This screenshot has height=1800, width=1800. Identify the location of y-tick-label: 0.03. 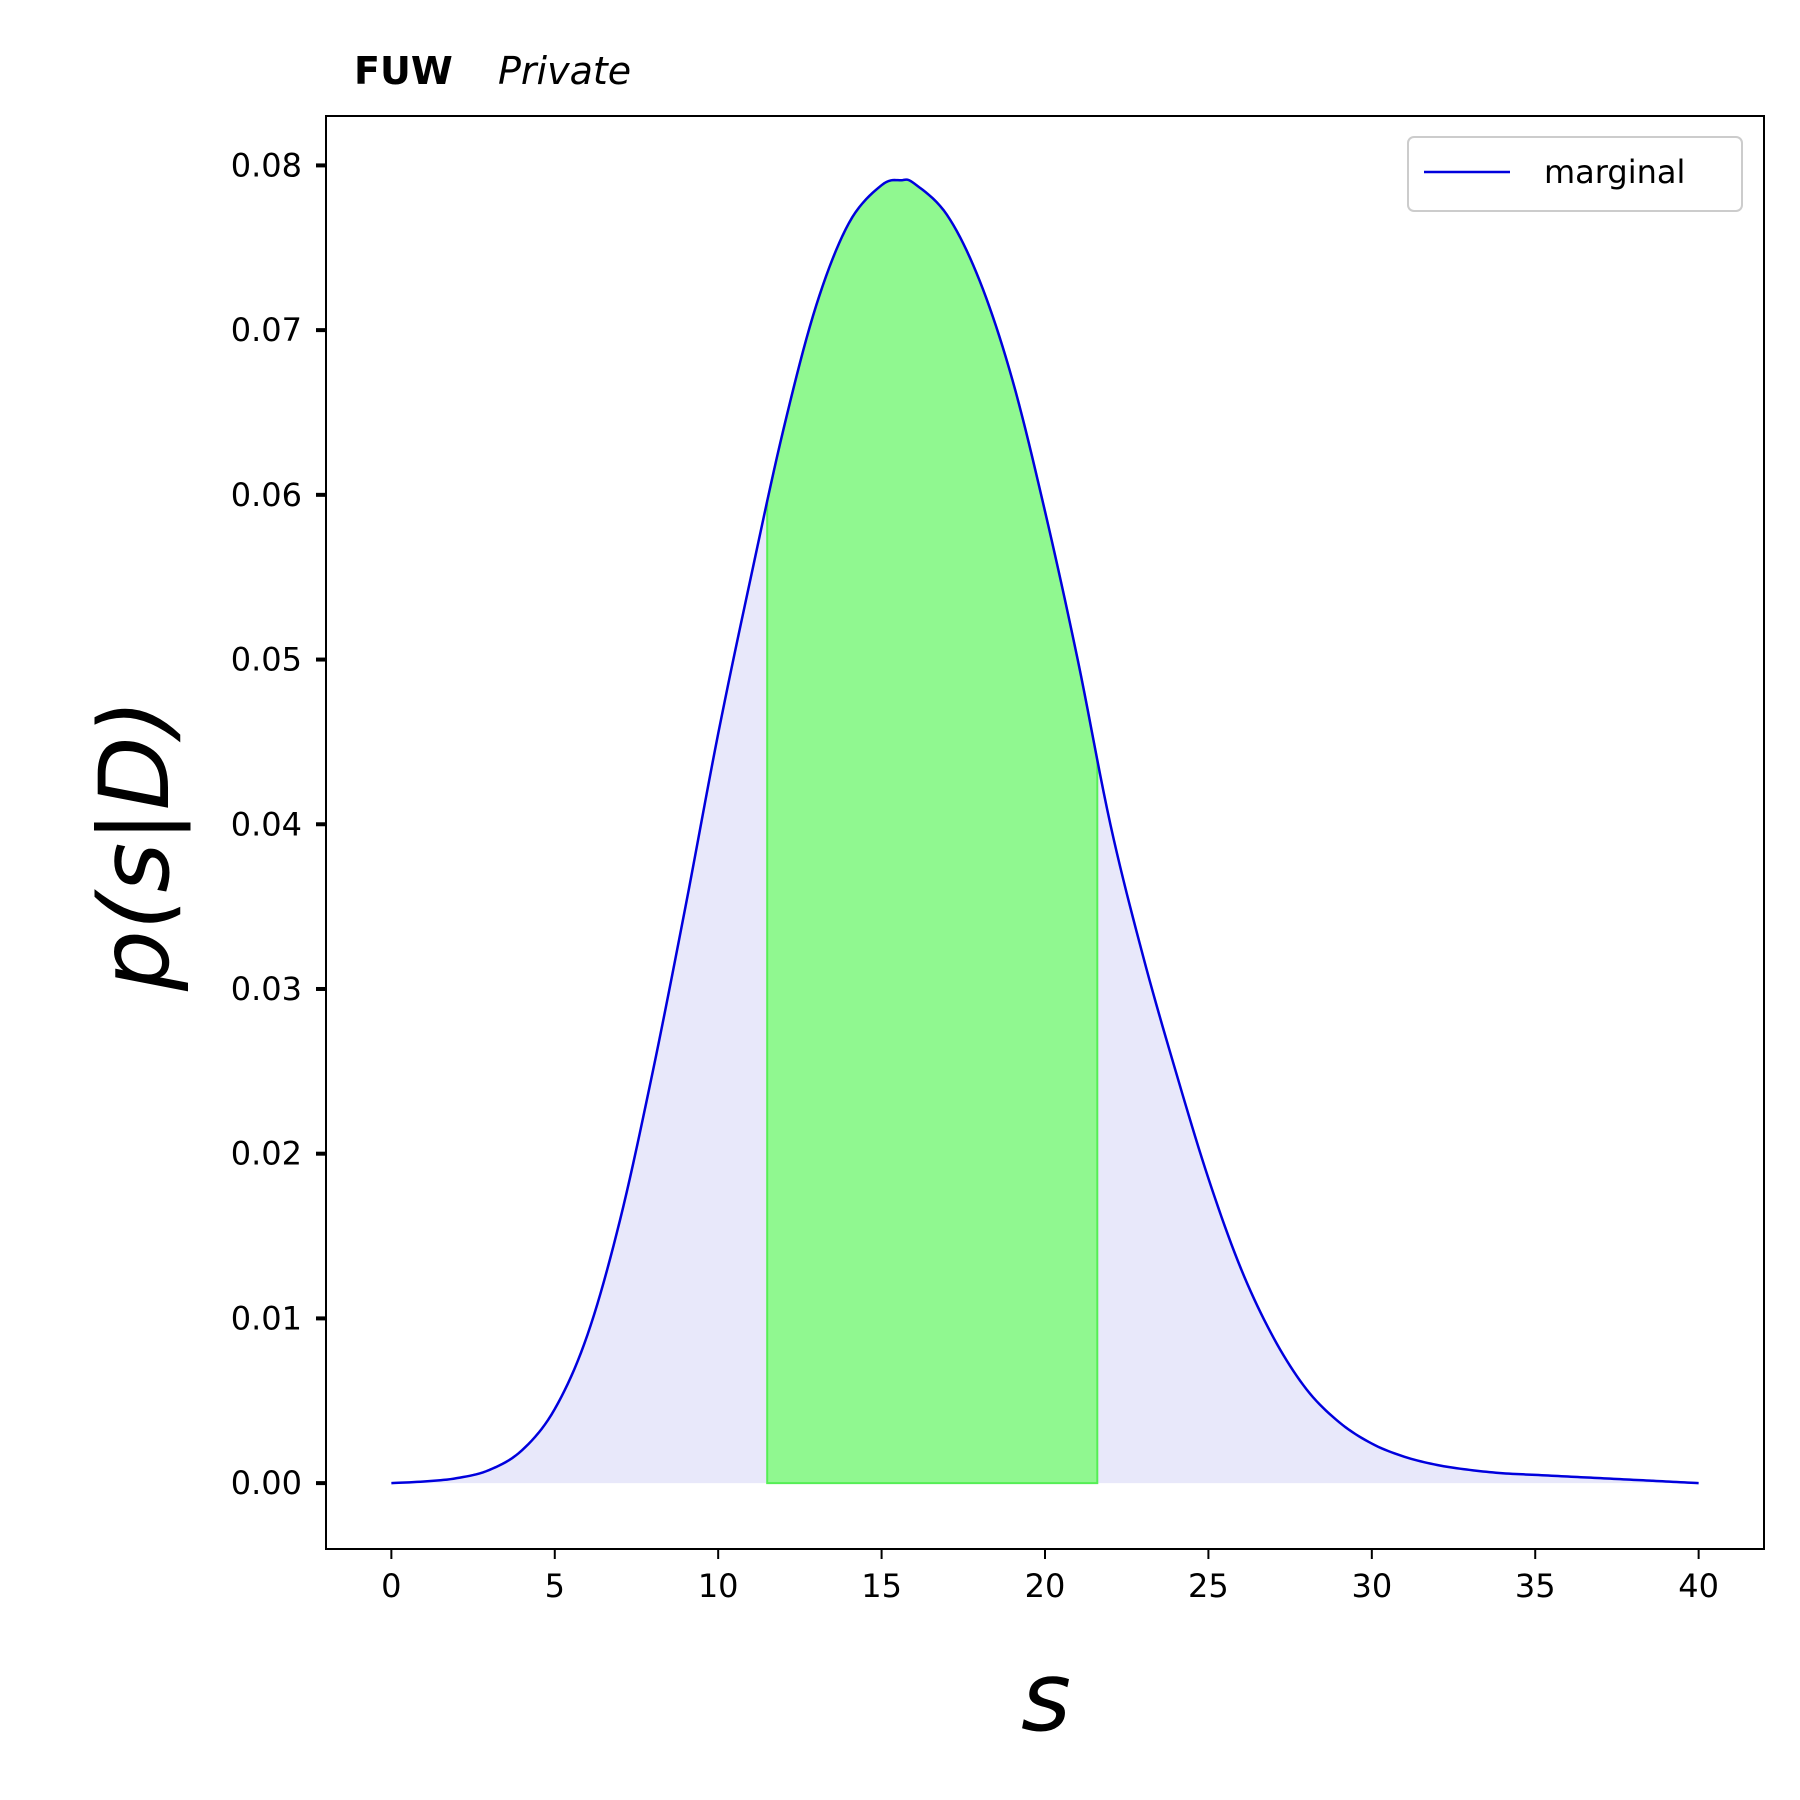
(266, 989).